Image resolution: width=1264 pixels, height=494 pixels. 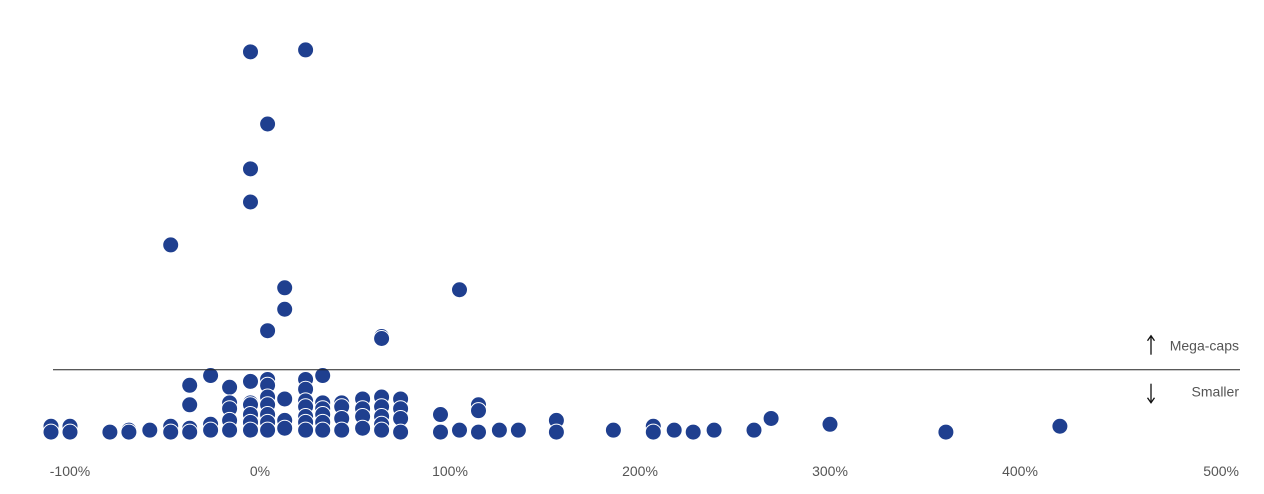 What do you see at coordinates (1151, 393) in the screenshot?
I see `arrow-down-icon` at bounding box center [1151, 393].